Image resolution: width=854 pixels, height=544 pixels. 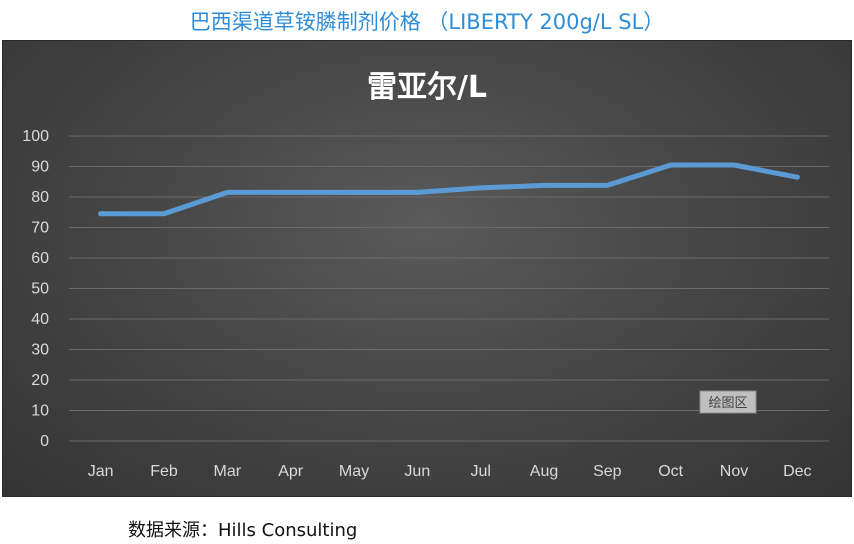 I want to click on x-tick-label: May, so click(x=354, y=471).